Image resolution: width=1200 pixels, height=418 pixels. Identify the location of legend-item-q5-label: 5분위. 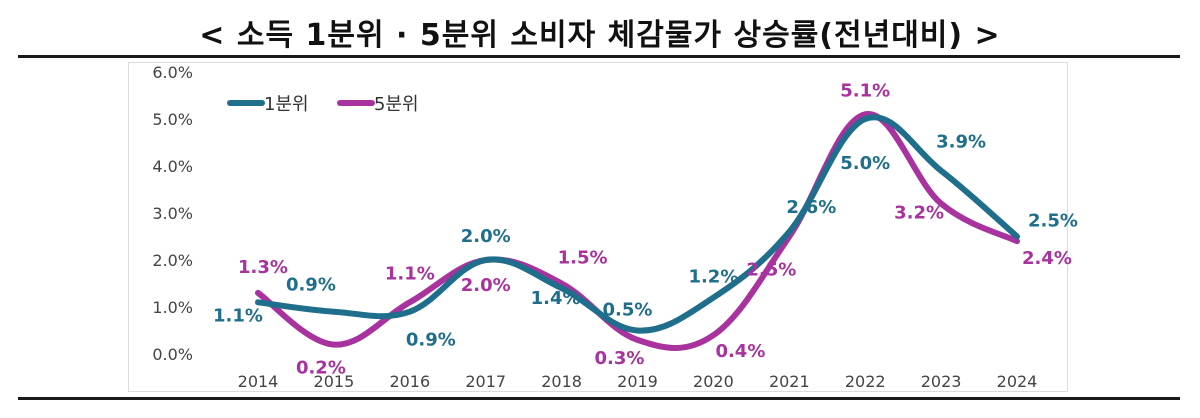
(396, 104).